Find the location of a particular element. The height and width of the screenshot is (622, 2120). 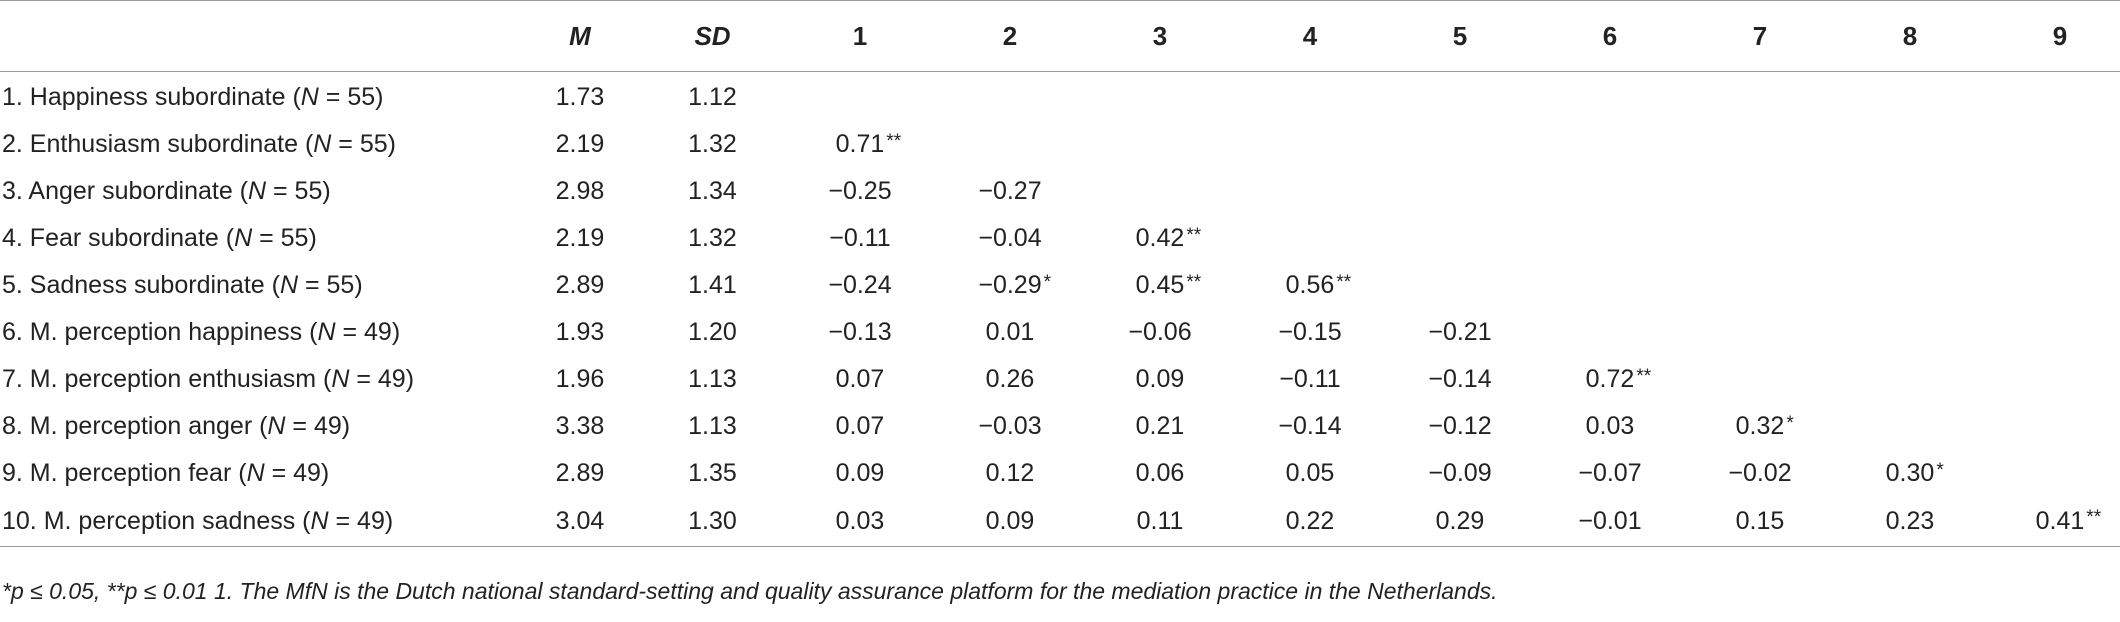

correlation-cell: 0.11 is located at coordinates (1160, 522).